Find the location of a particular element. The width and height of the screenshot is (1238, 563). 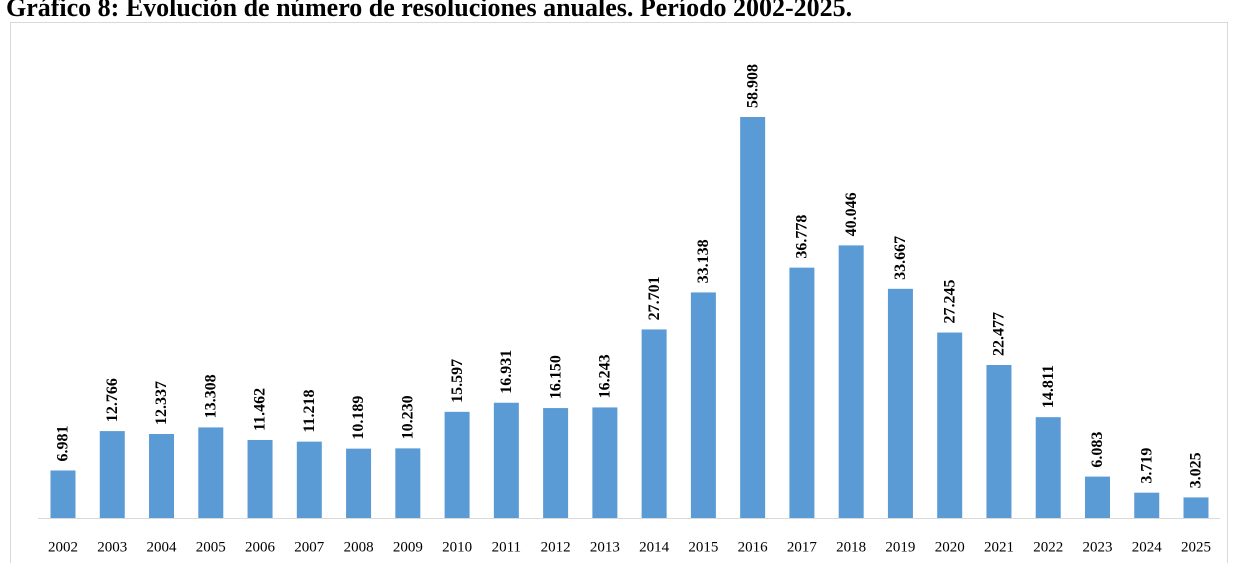

value-label: 6.083 is located at coordinates (1097, 450).